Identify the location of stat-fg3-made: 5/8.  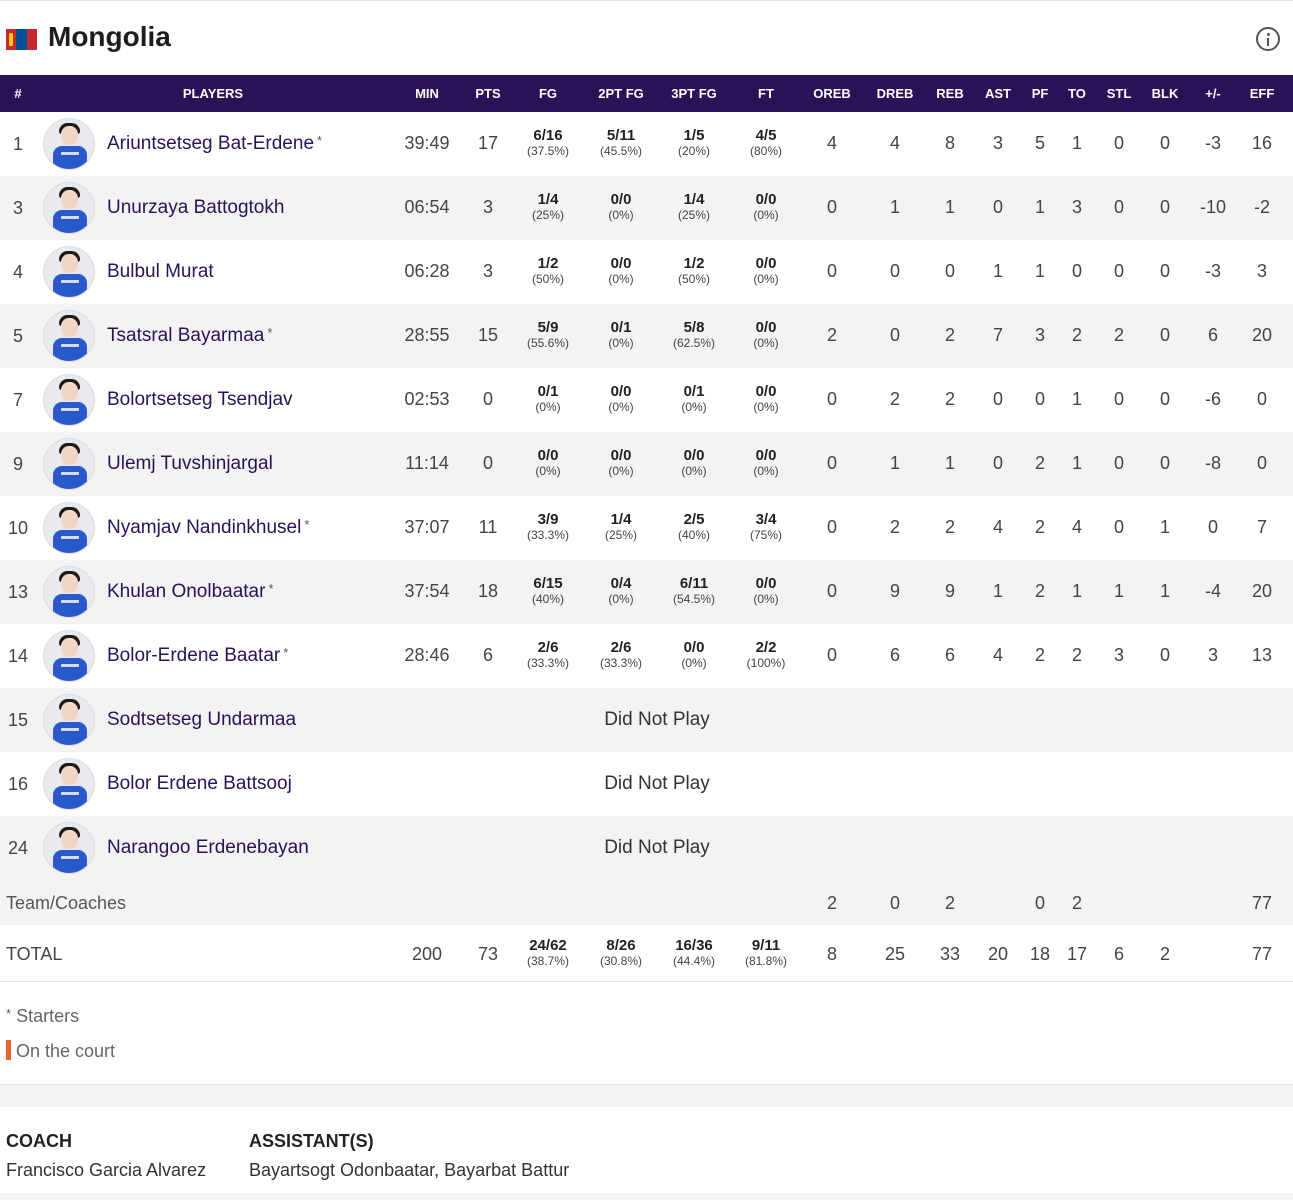
(694, 327).